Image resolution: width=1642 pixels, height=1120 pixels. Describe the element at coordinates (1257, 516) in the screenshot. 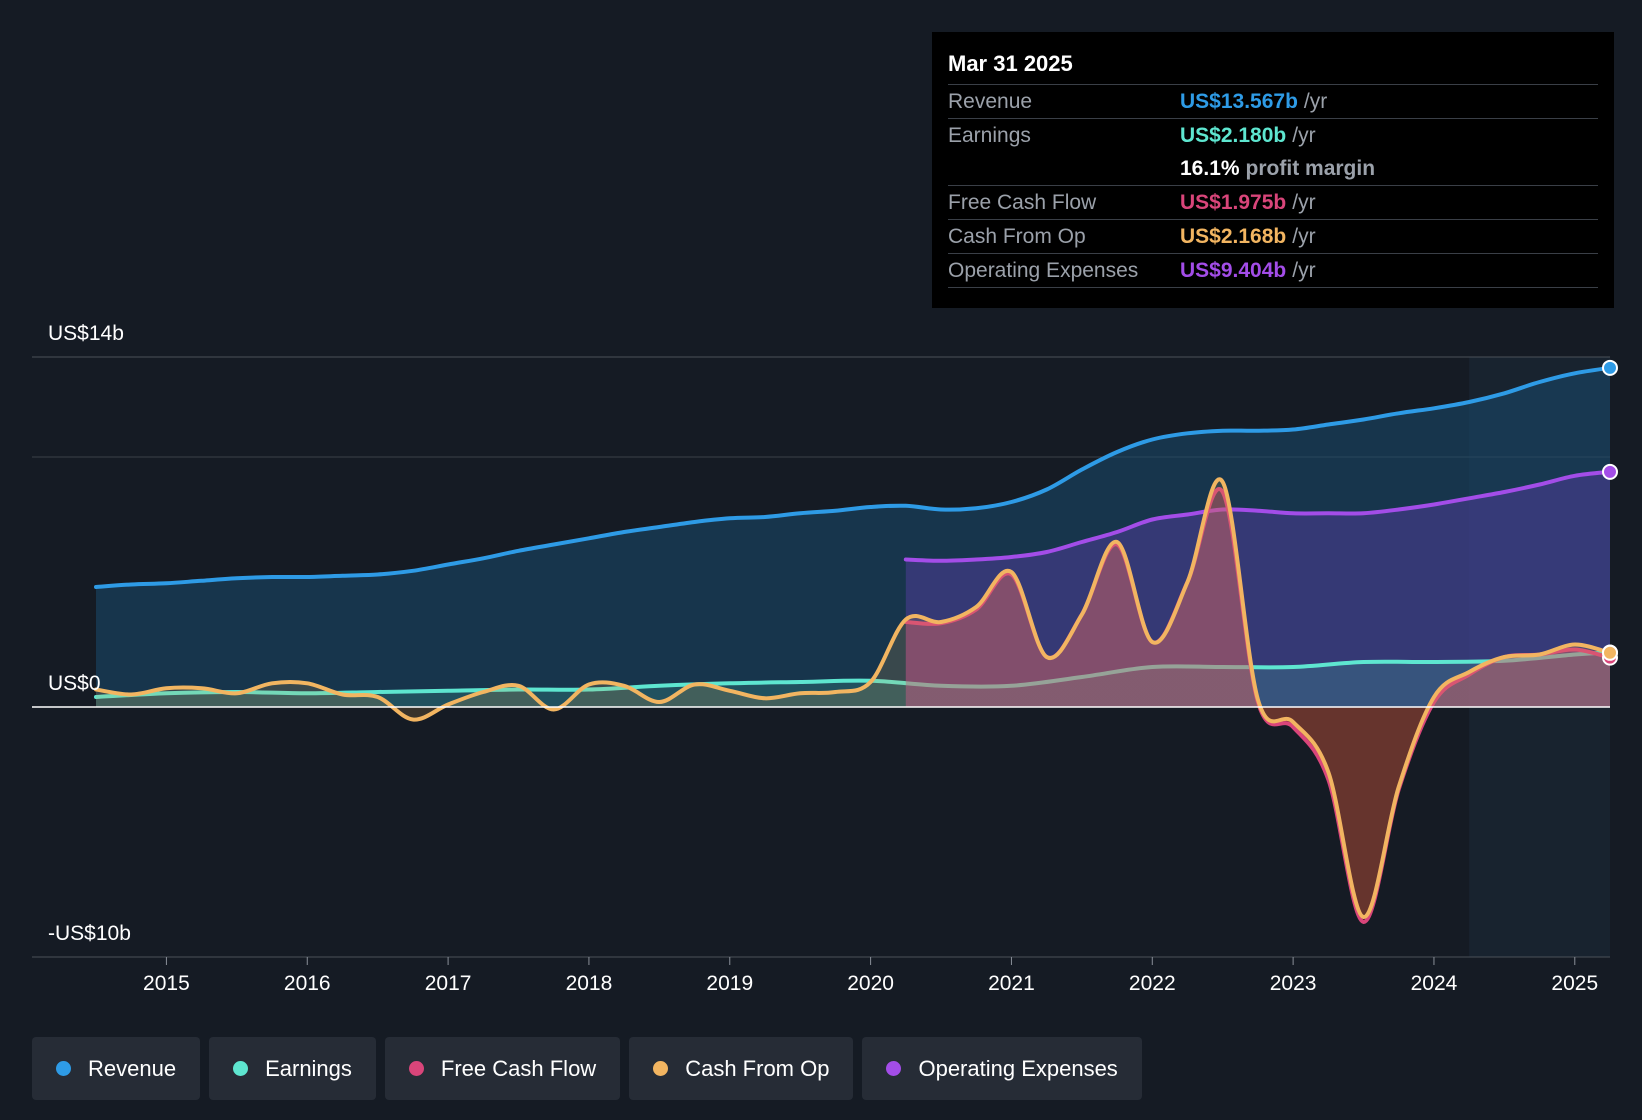

I see `operating-expenses-line` at that location.